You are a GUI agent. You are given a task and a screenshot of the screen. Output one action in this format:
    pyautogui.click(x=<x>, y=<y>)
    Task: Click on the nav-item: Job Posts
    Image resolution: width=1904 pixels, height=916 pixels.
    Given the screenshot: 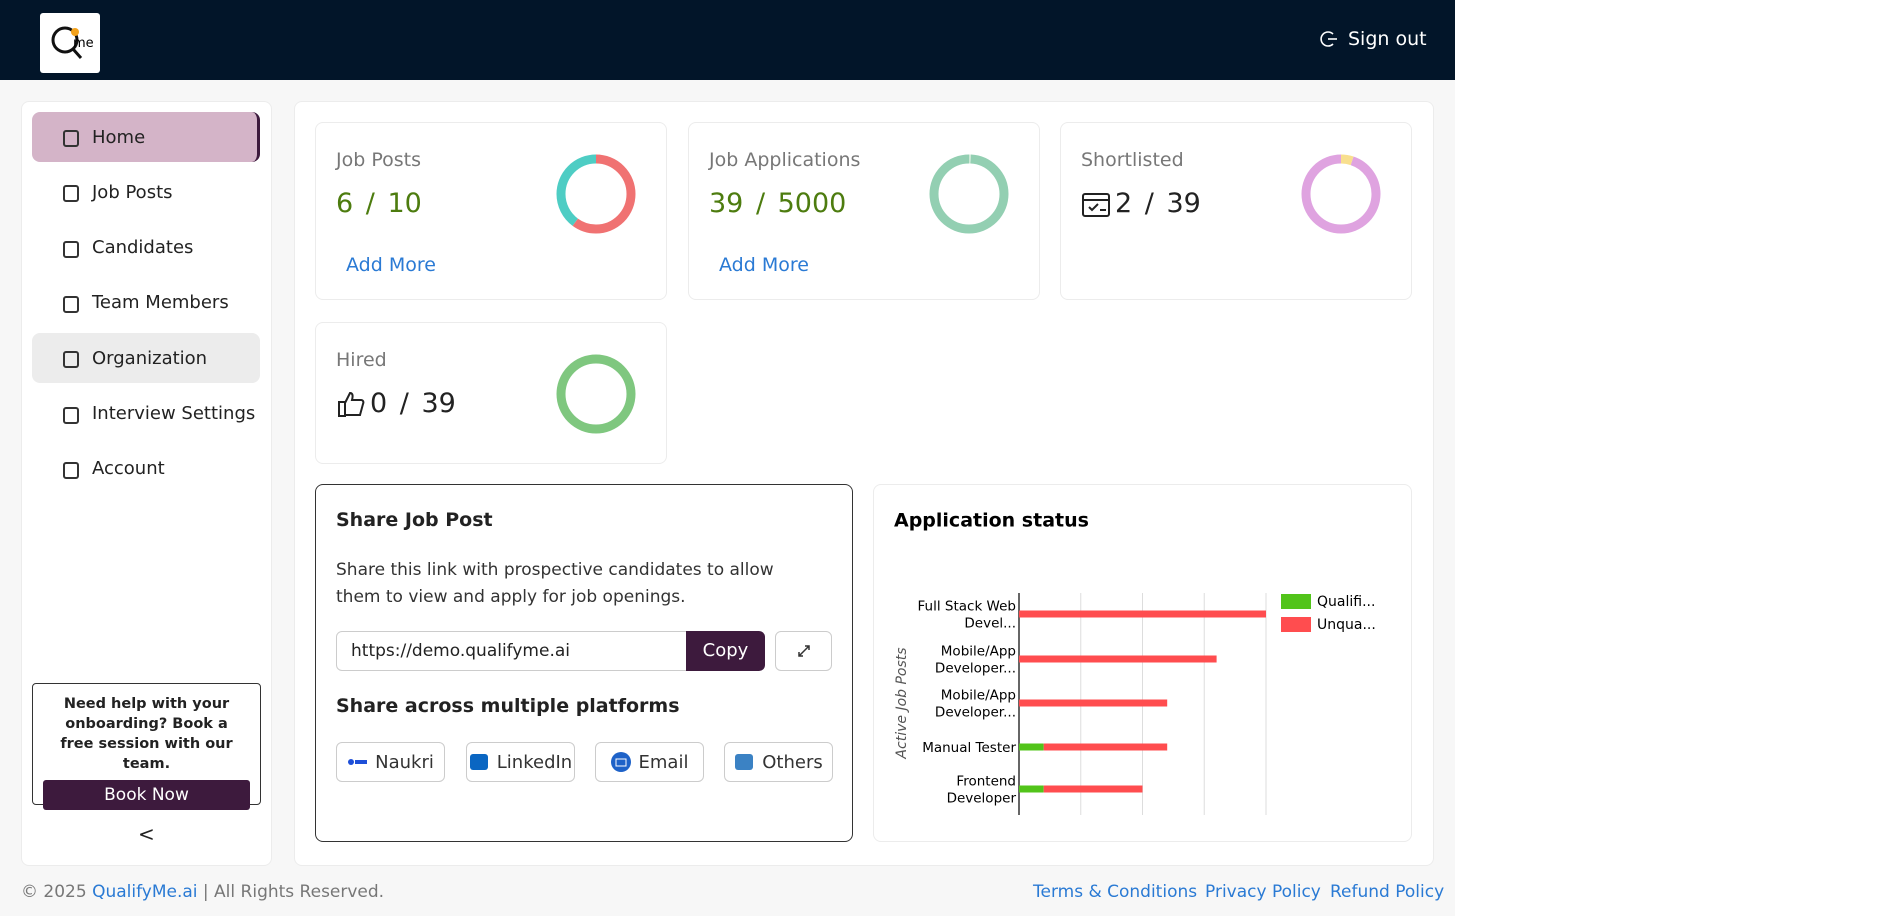 What is the action you would take?
    pyautogui.click(x=146, y=192)
    